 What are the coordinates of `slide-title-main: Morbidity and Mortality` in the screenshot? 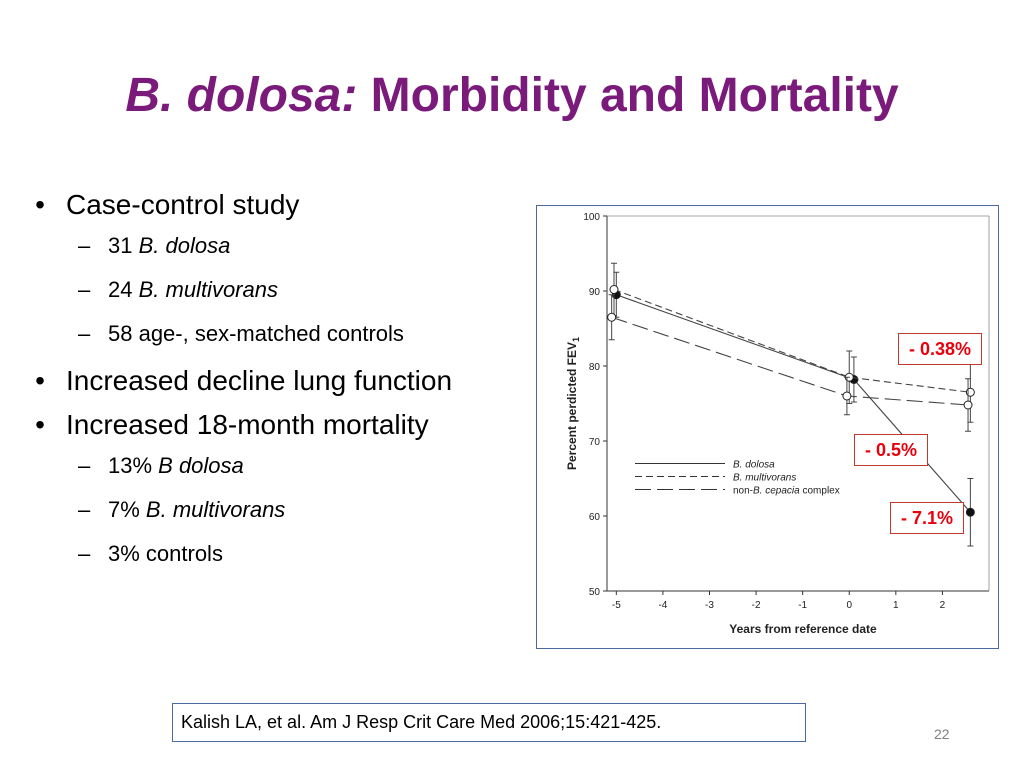 It's located at (628, 95).